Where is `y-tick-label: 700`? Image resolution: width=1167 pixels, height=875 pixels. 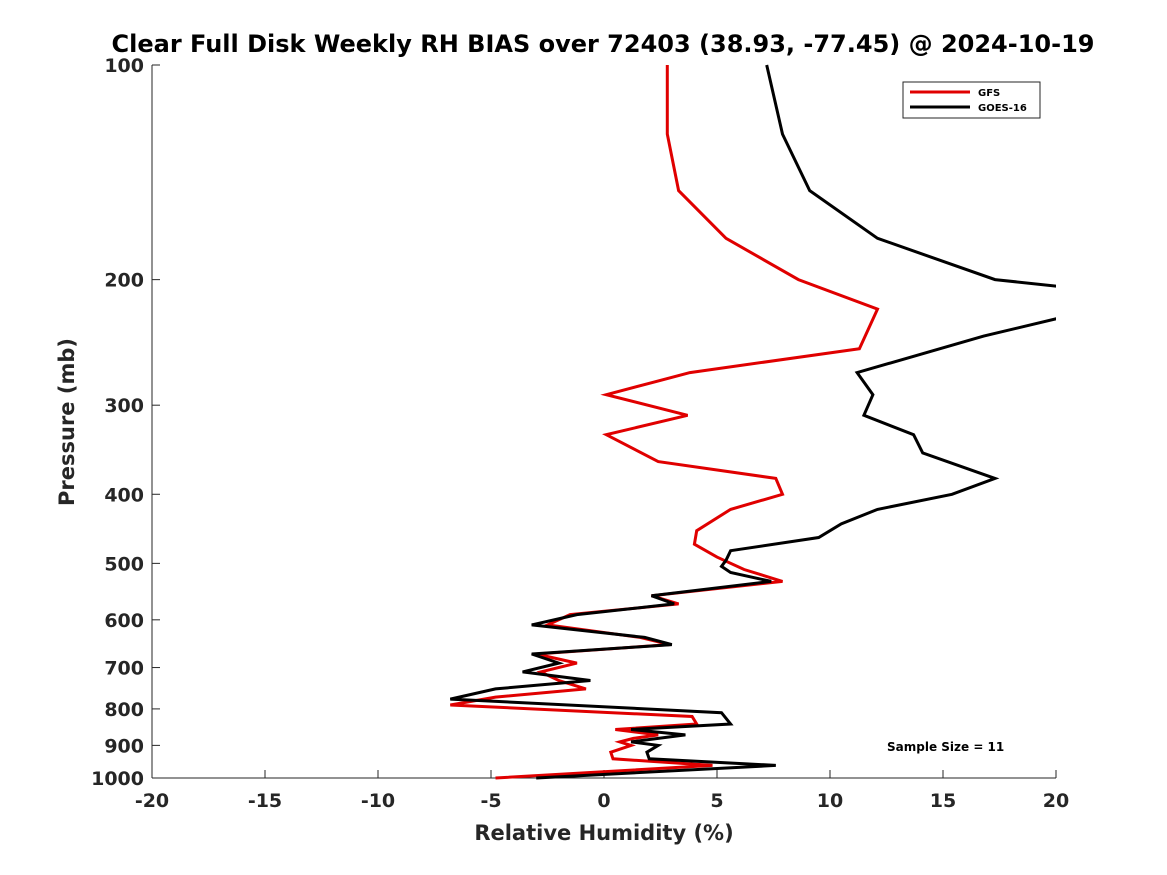 y-tick-label: 700 is located at coordinates (124, 669).